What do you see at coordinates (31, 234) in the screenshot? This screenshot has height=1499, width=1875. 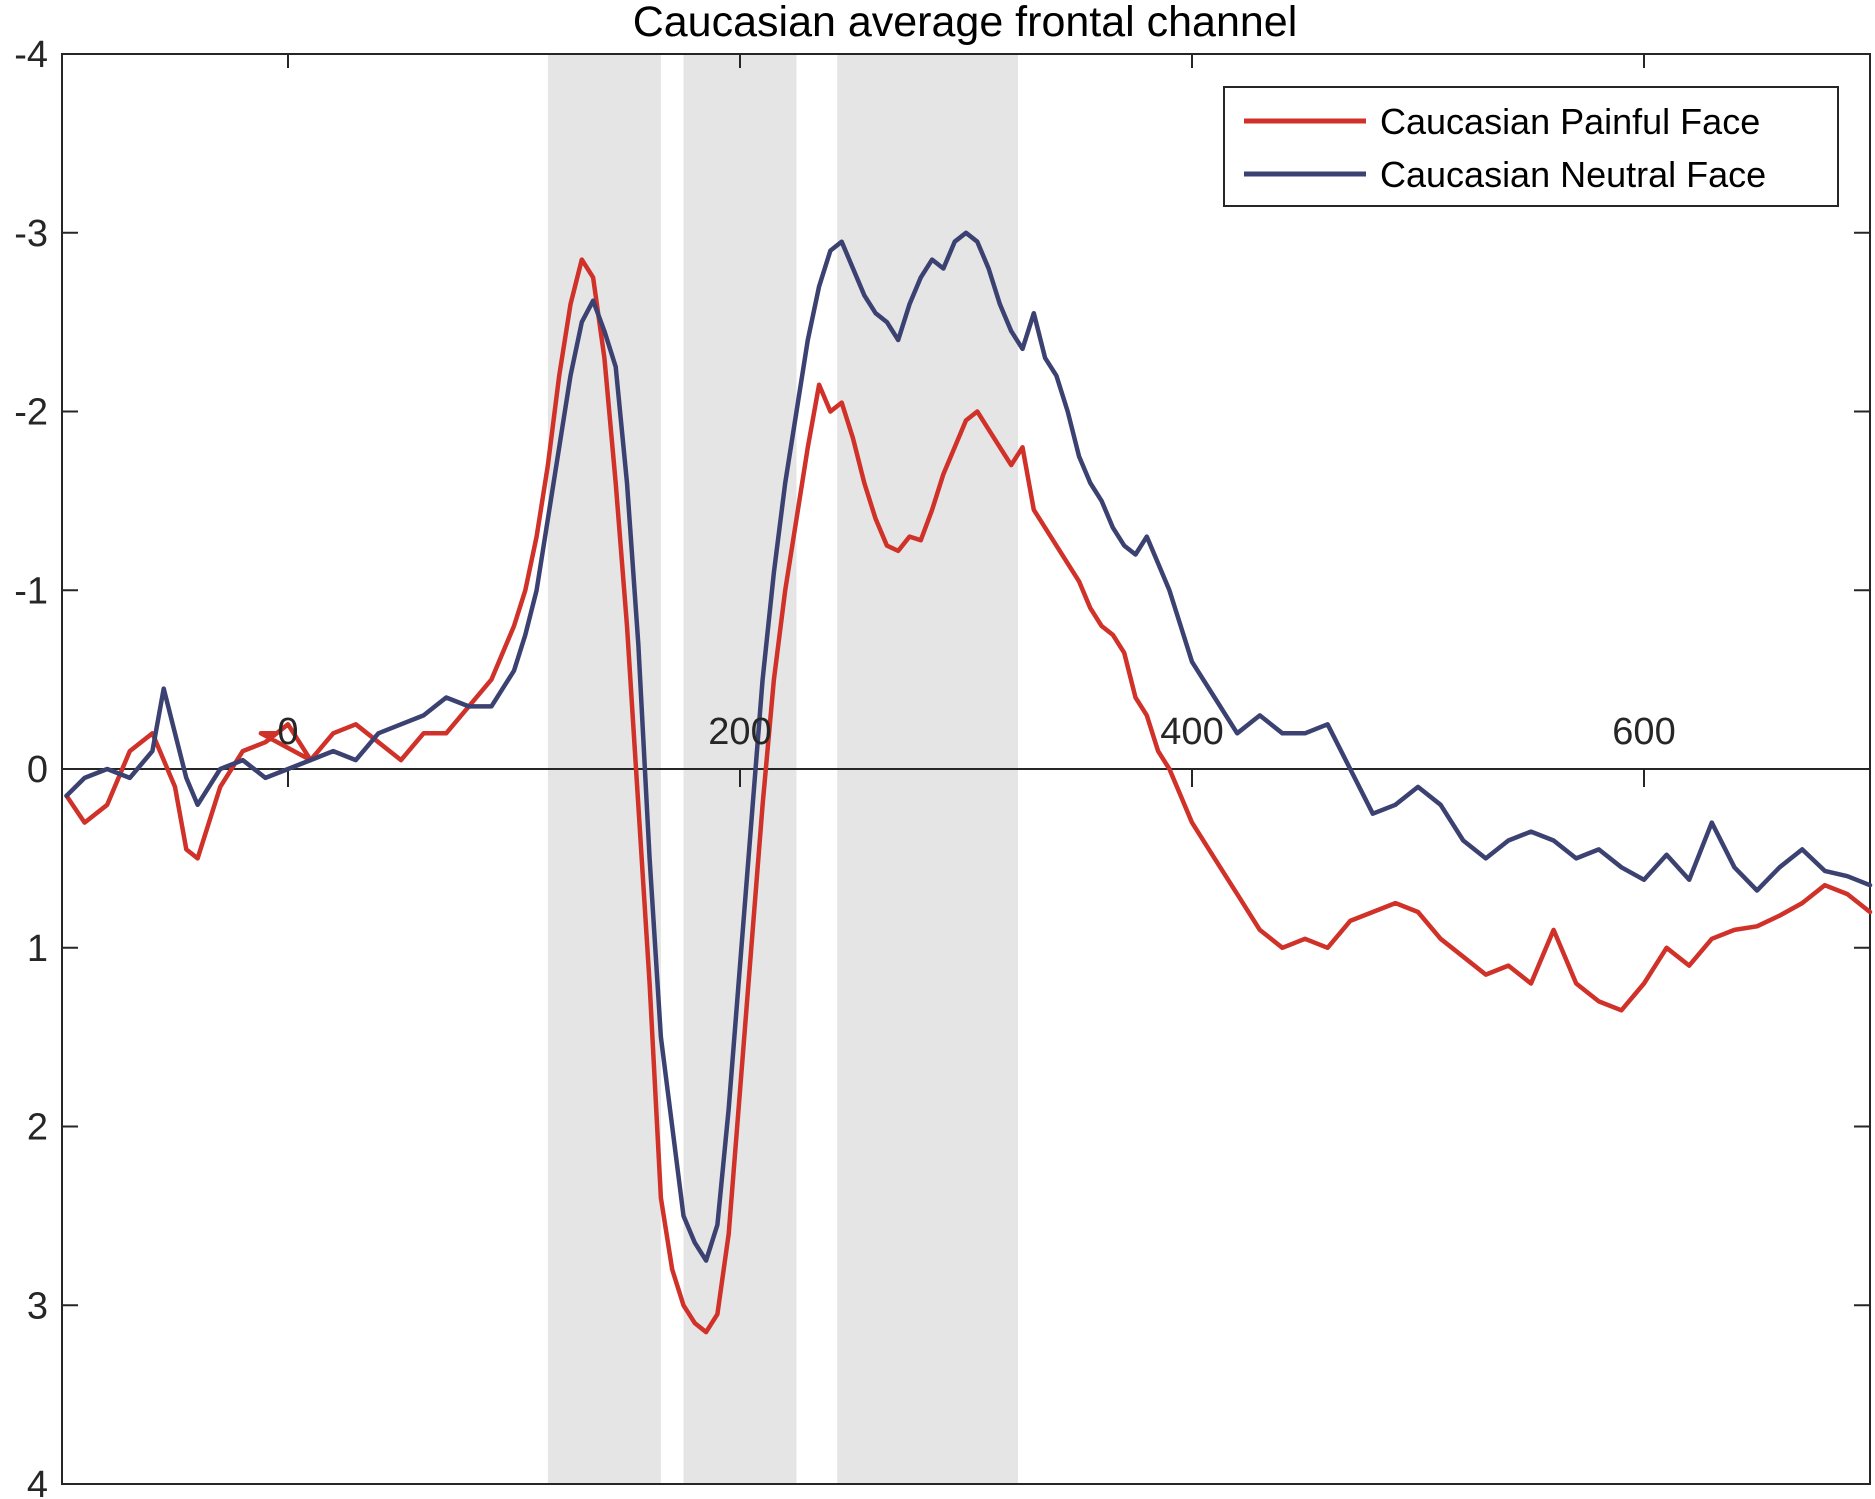 I see `y-tick-label-1: -3` at bounding box center [31, 234].